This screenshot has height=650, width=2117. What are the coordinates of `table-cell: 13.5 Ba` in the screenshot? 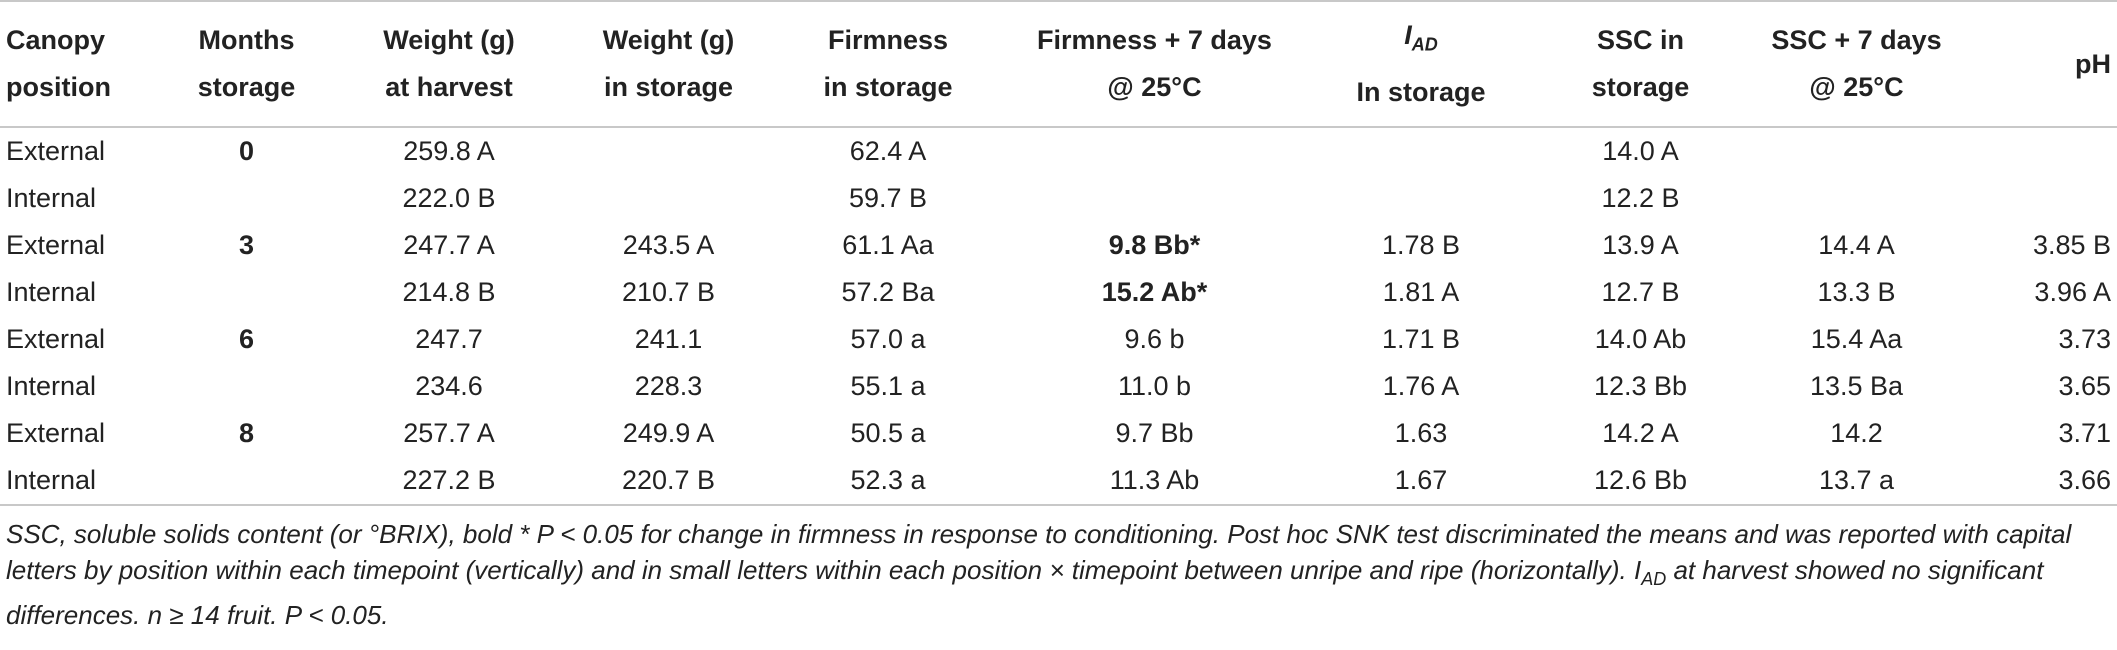 It's located at (1856, 386).